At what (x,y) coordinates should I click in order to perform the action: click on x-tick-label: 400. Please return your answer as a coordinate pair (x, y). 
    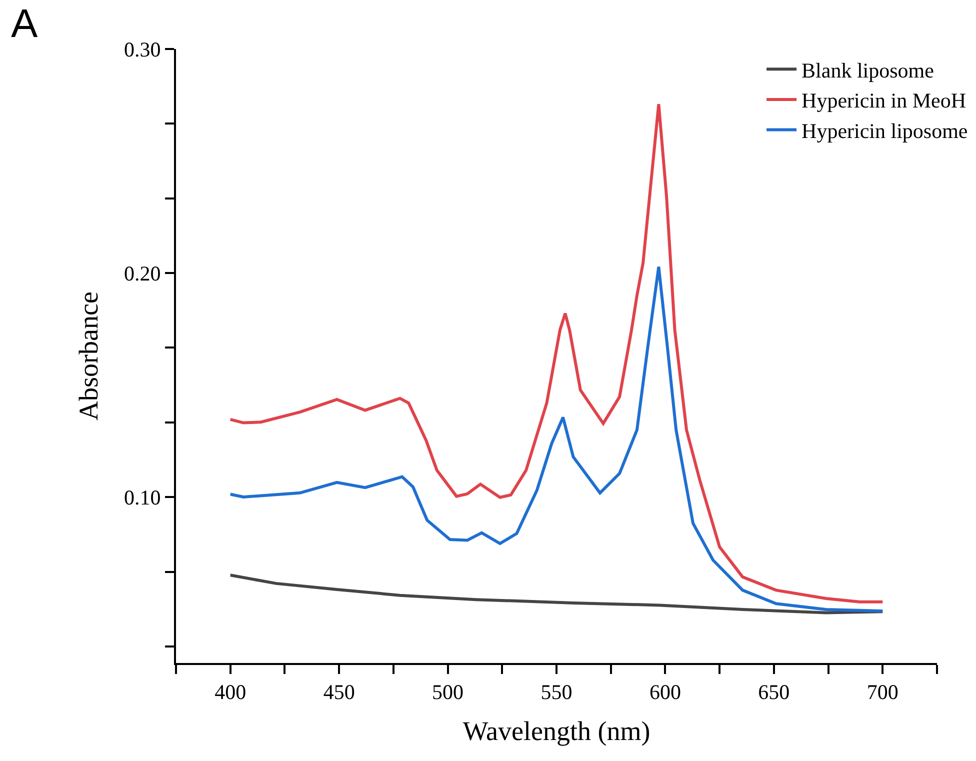
    Looking at the image, I should click on (230, 692).